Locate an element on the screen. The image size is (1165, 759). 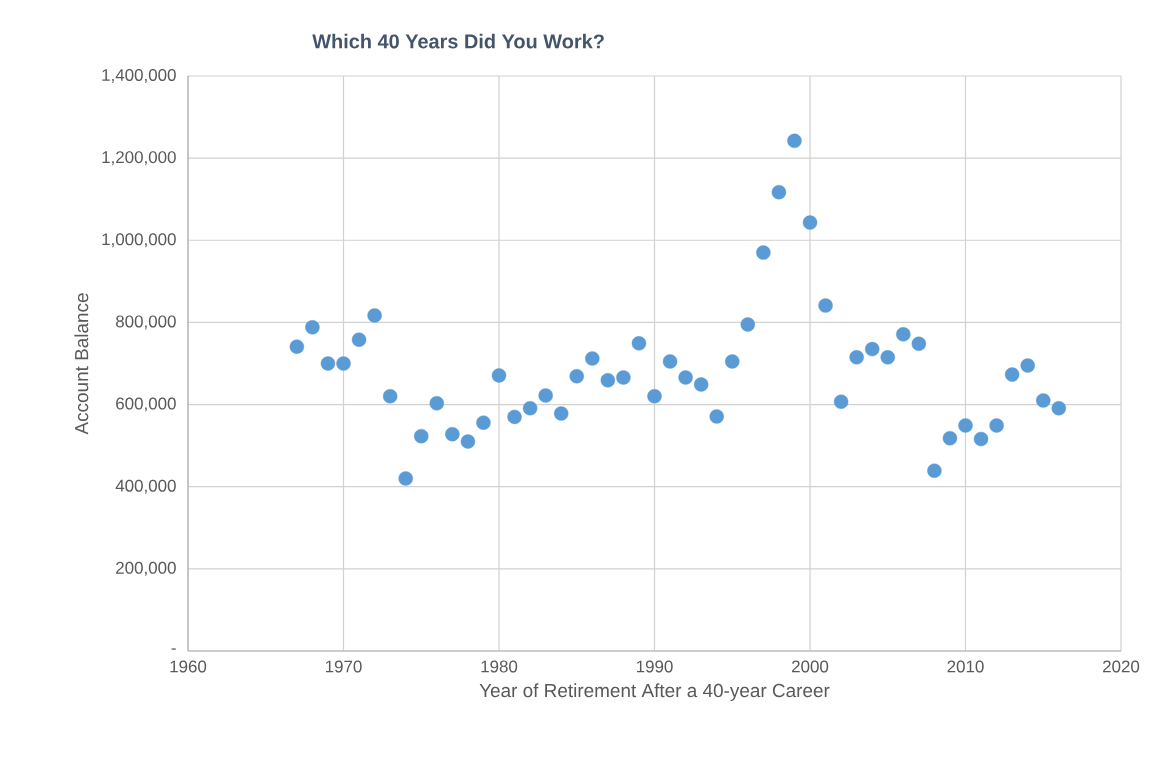
y-tick-label: 1,400,000 is located at coordinates (139, 75).